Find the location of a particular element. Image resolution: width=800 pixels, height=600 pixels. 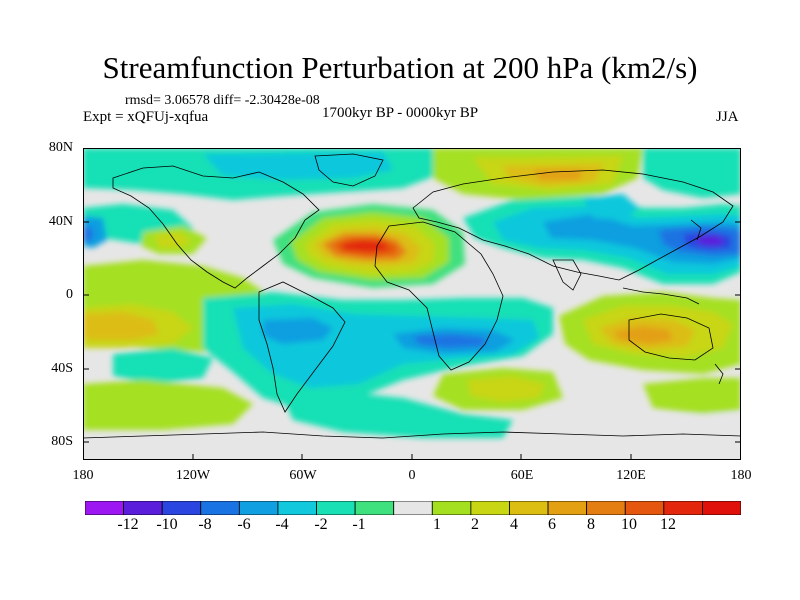

lon-label-180w: 180 is located at coordinates (83, 475).